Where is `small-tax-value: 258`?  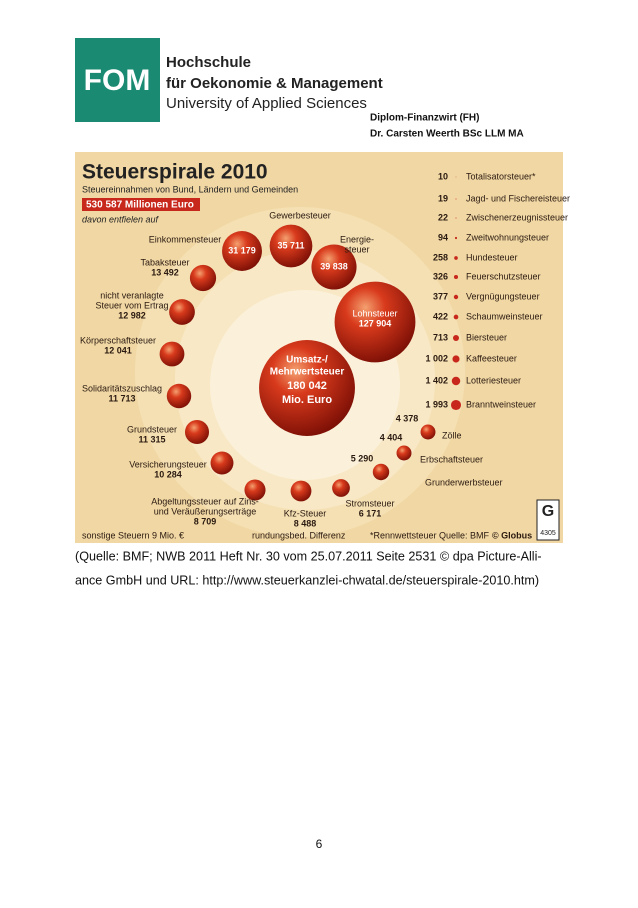
small-tax-value: 258 is located at coordinates (440, 257).